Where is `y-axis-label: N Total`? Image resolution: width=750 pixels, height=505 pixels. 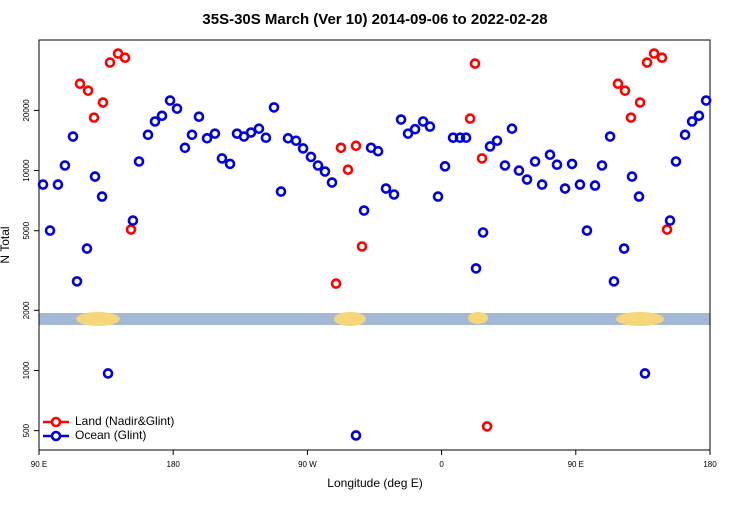 y-axis-label: N Total is located at coordinates (6, 244).